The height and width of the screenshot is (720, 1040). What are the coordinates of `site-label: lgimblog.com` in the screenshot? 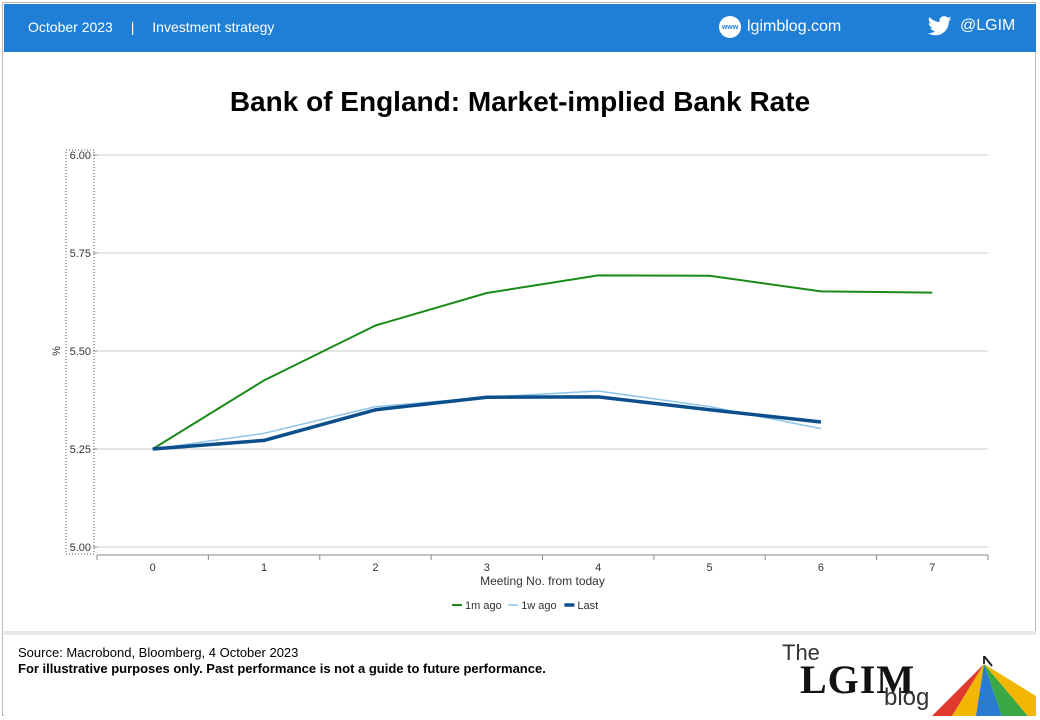 It's located at (794, 26).